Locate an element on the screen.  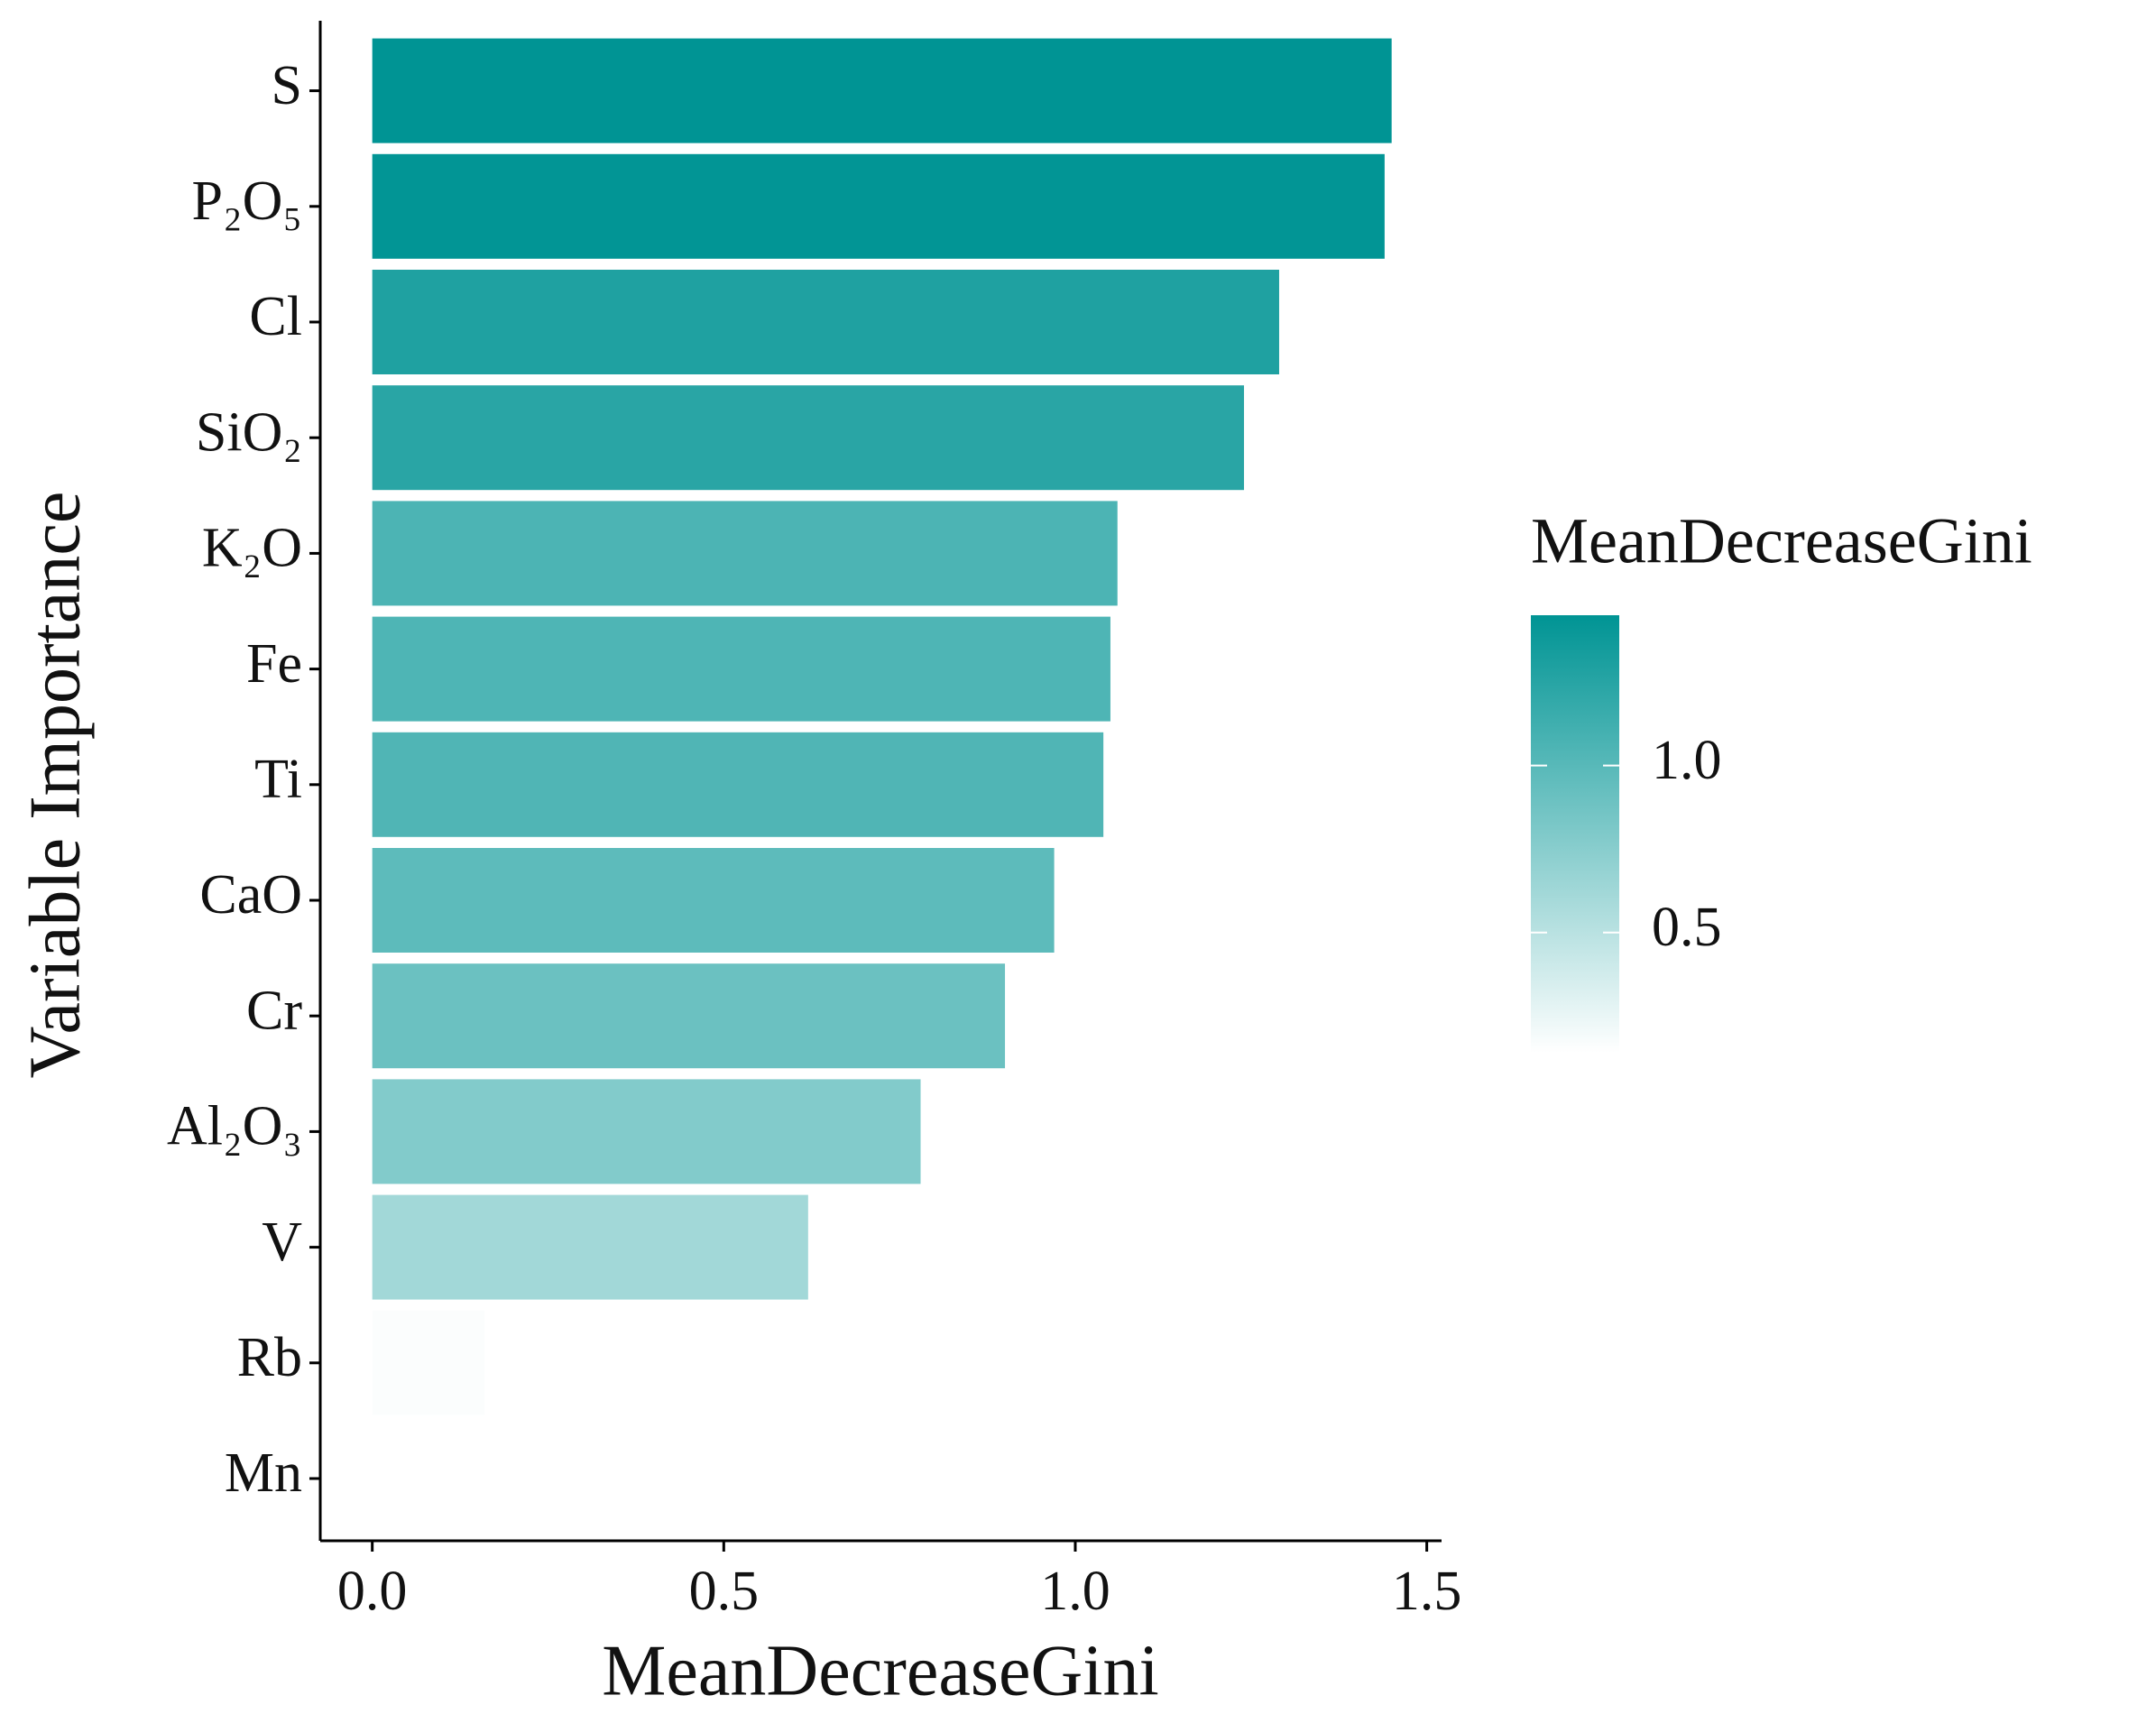
y-tick-label: CaO is located at coordinates (250, 895).